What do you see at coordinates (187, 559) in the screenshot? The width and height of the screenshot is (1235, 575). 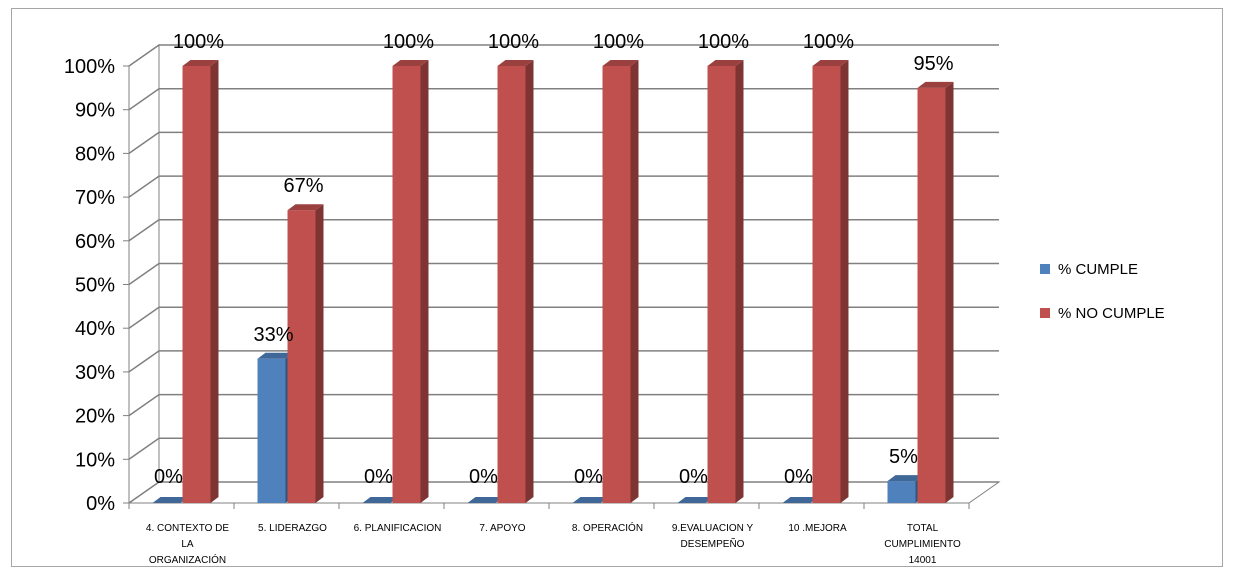 I see `category-label: ORGANIZACIÓN` at bounding box center [187, 559].